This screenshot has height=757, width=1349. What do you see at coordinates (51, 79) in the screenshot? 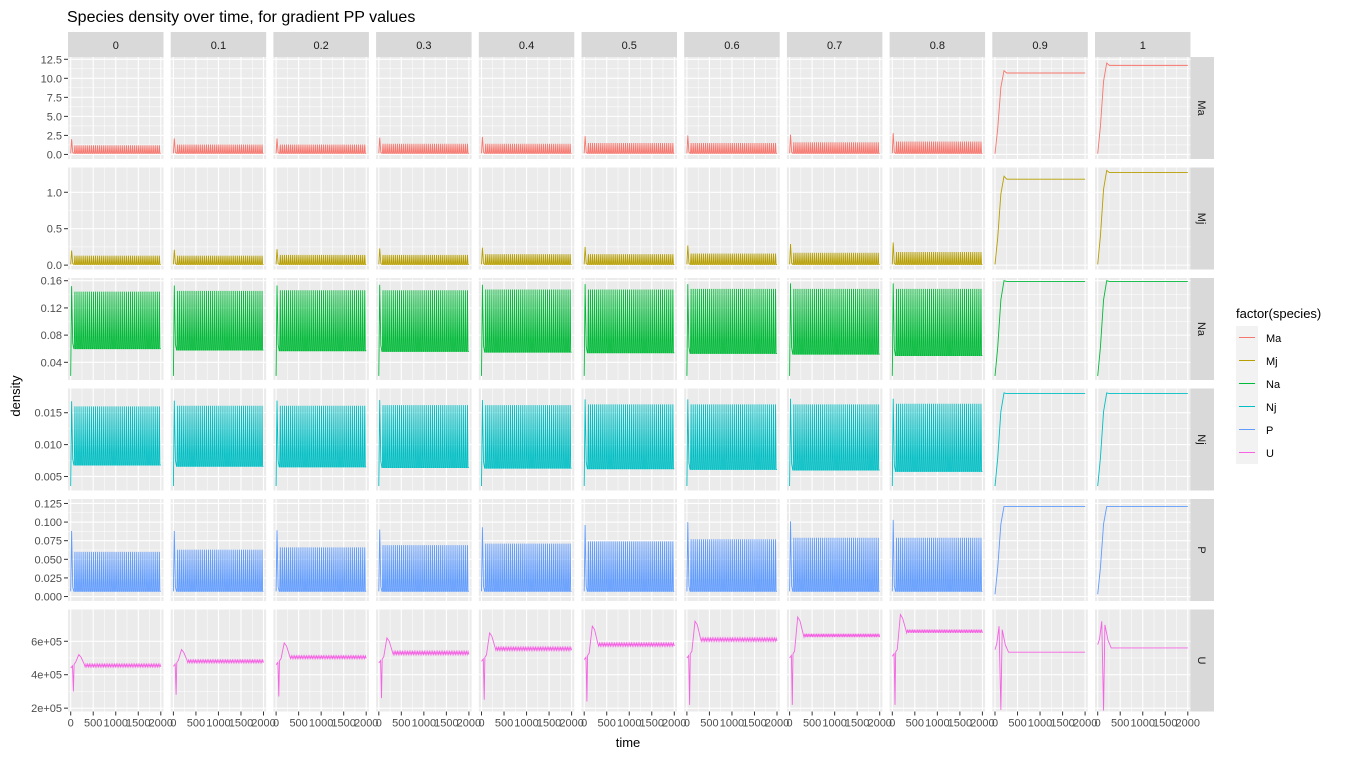
I see `y-tick-label: 10.0` at bounding box center [51, 79].